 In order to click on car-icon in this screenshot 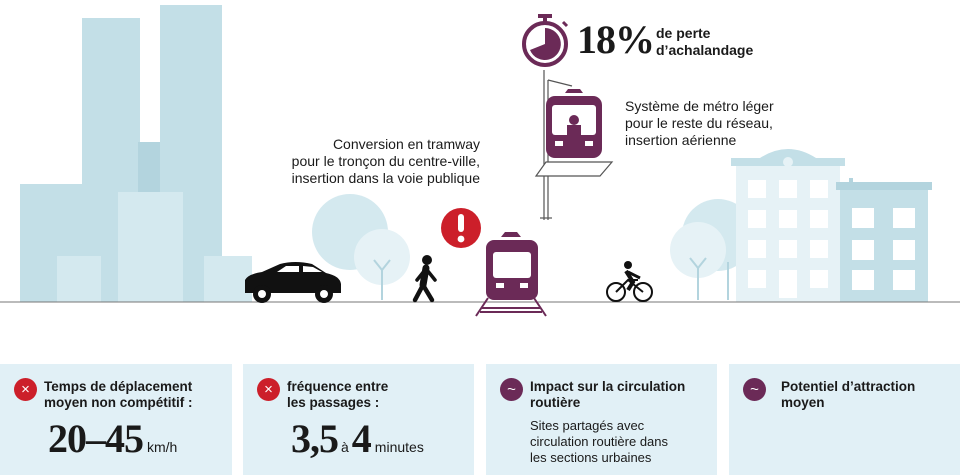, I will do `click(293, 282)`.